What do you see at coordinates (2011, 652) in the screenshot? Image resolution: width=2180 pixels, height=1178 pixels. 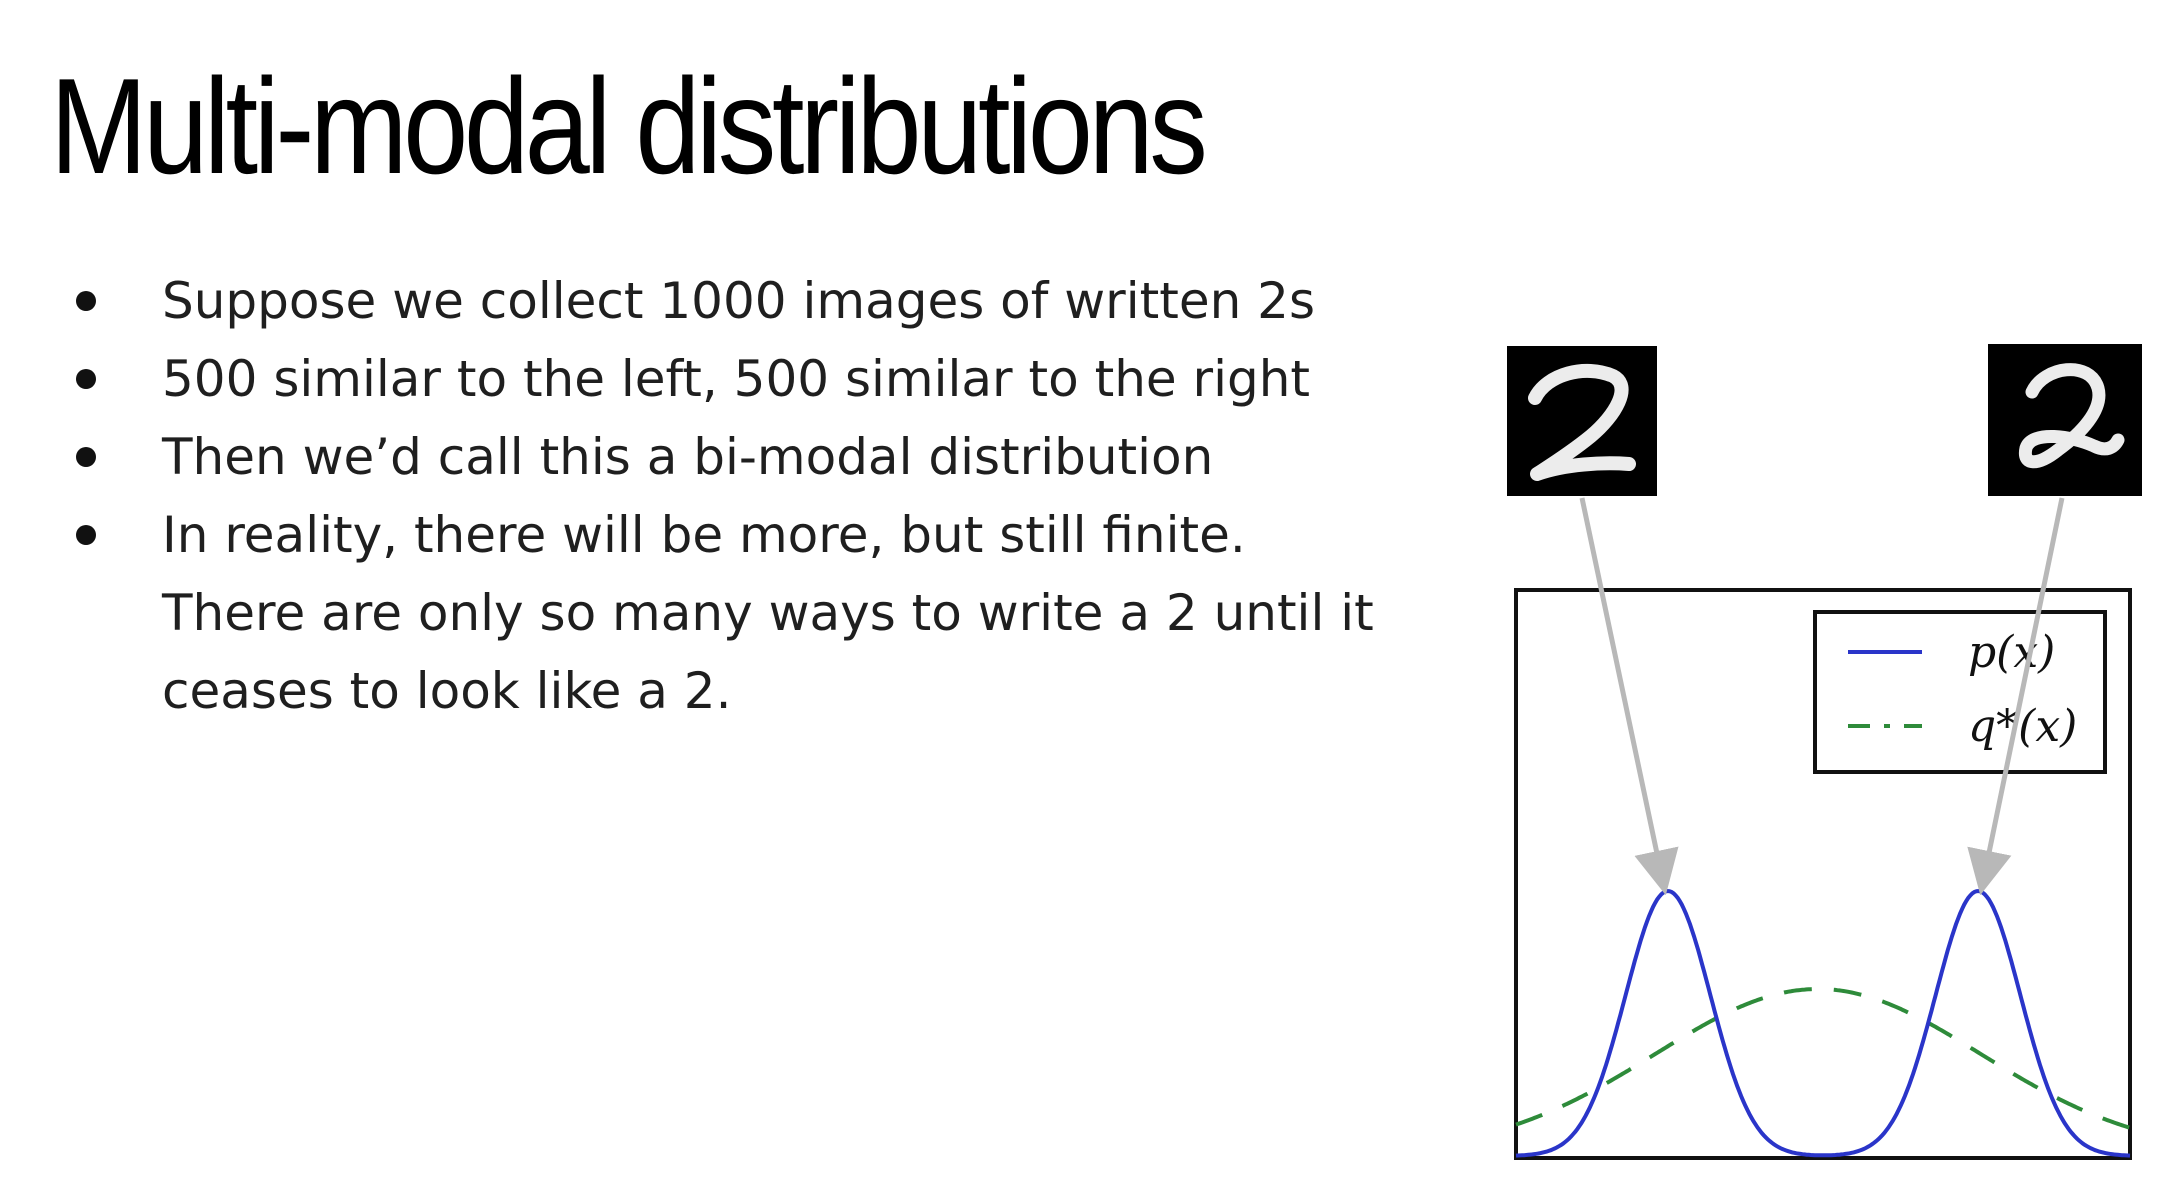 I see `legend-p-label: p(x)` at bounding box center [2011, 652].